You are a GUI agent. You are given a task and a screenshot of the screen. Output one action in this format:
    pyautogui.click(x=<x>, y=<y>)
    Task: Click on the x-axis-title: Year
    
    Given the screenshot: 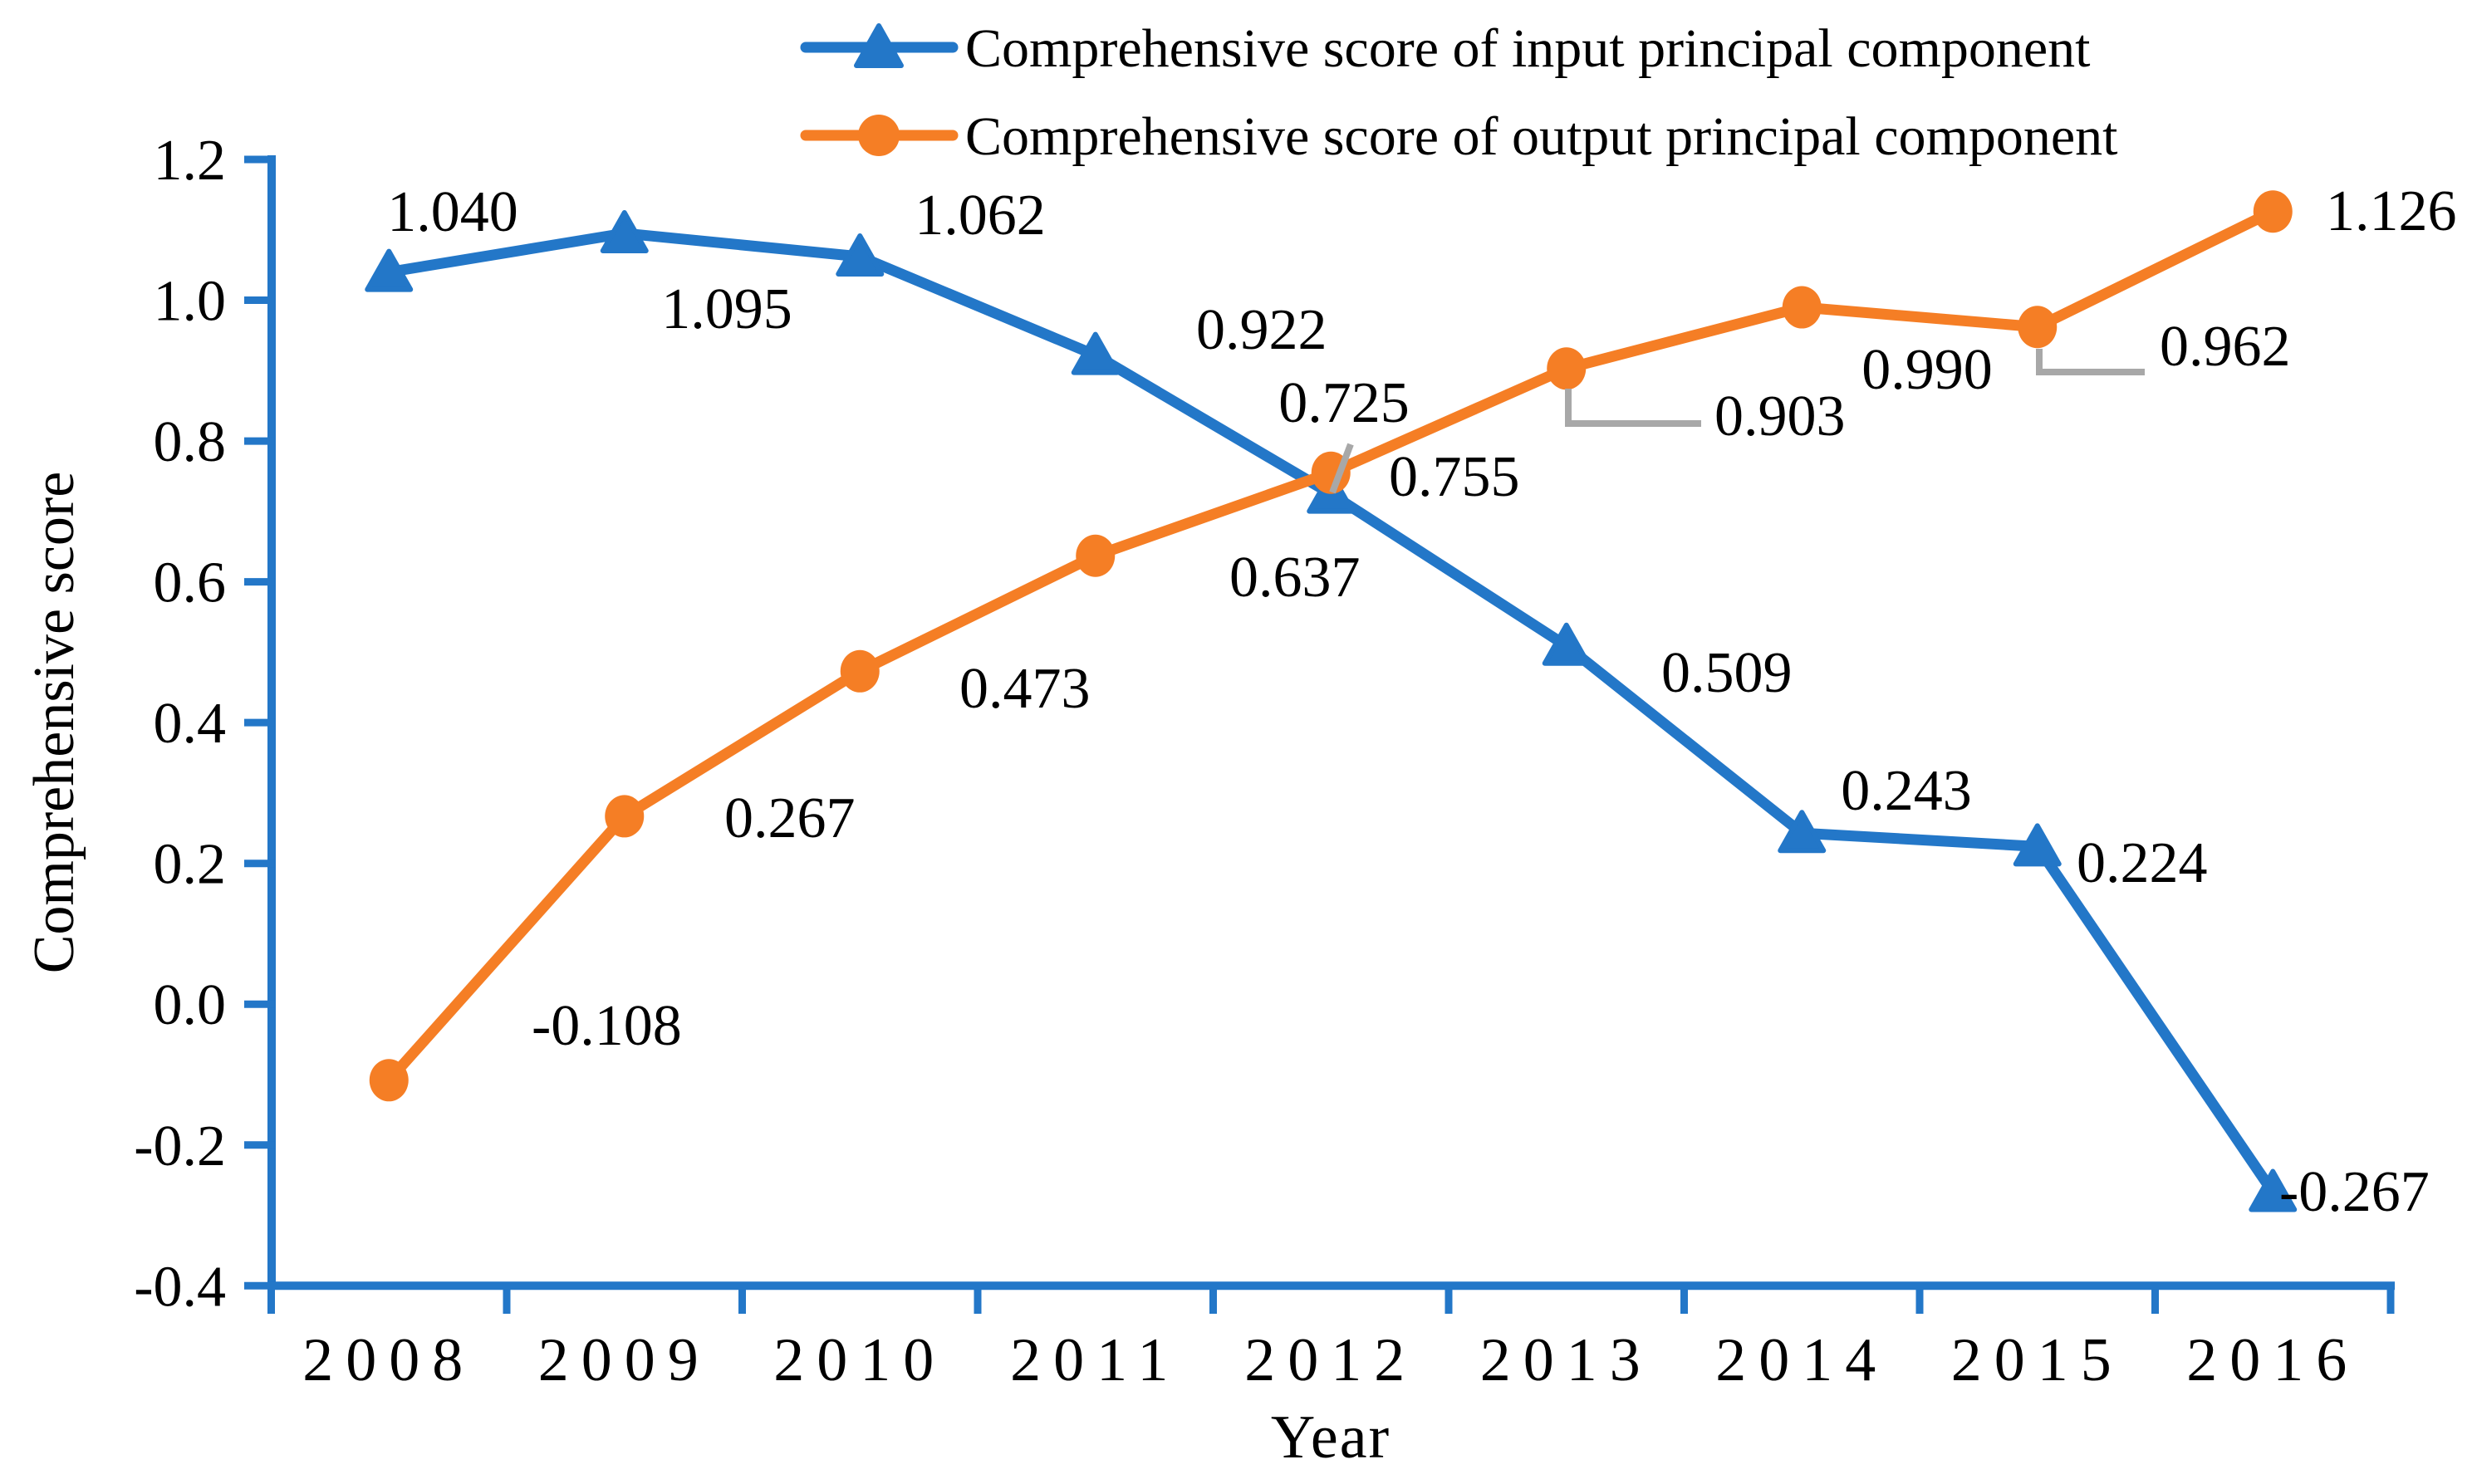 What is the action you would take?
    pyautogui.click(x=1331, y=1437)
    